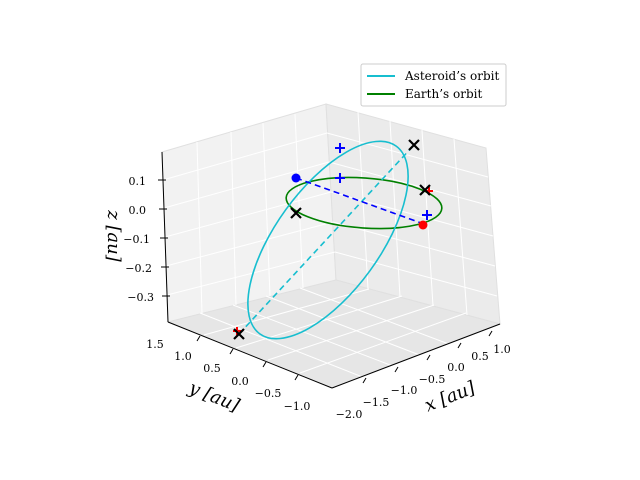 The width and height of the screenshot is (640, 480). I want to click on y-tick-label: 0.5, so click(212, 368).